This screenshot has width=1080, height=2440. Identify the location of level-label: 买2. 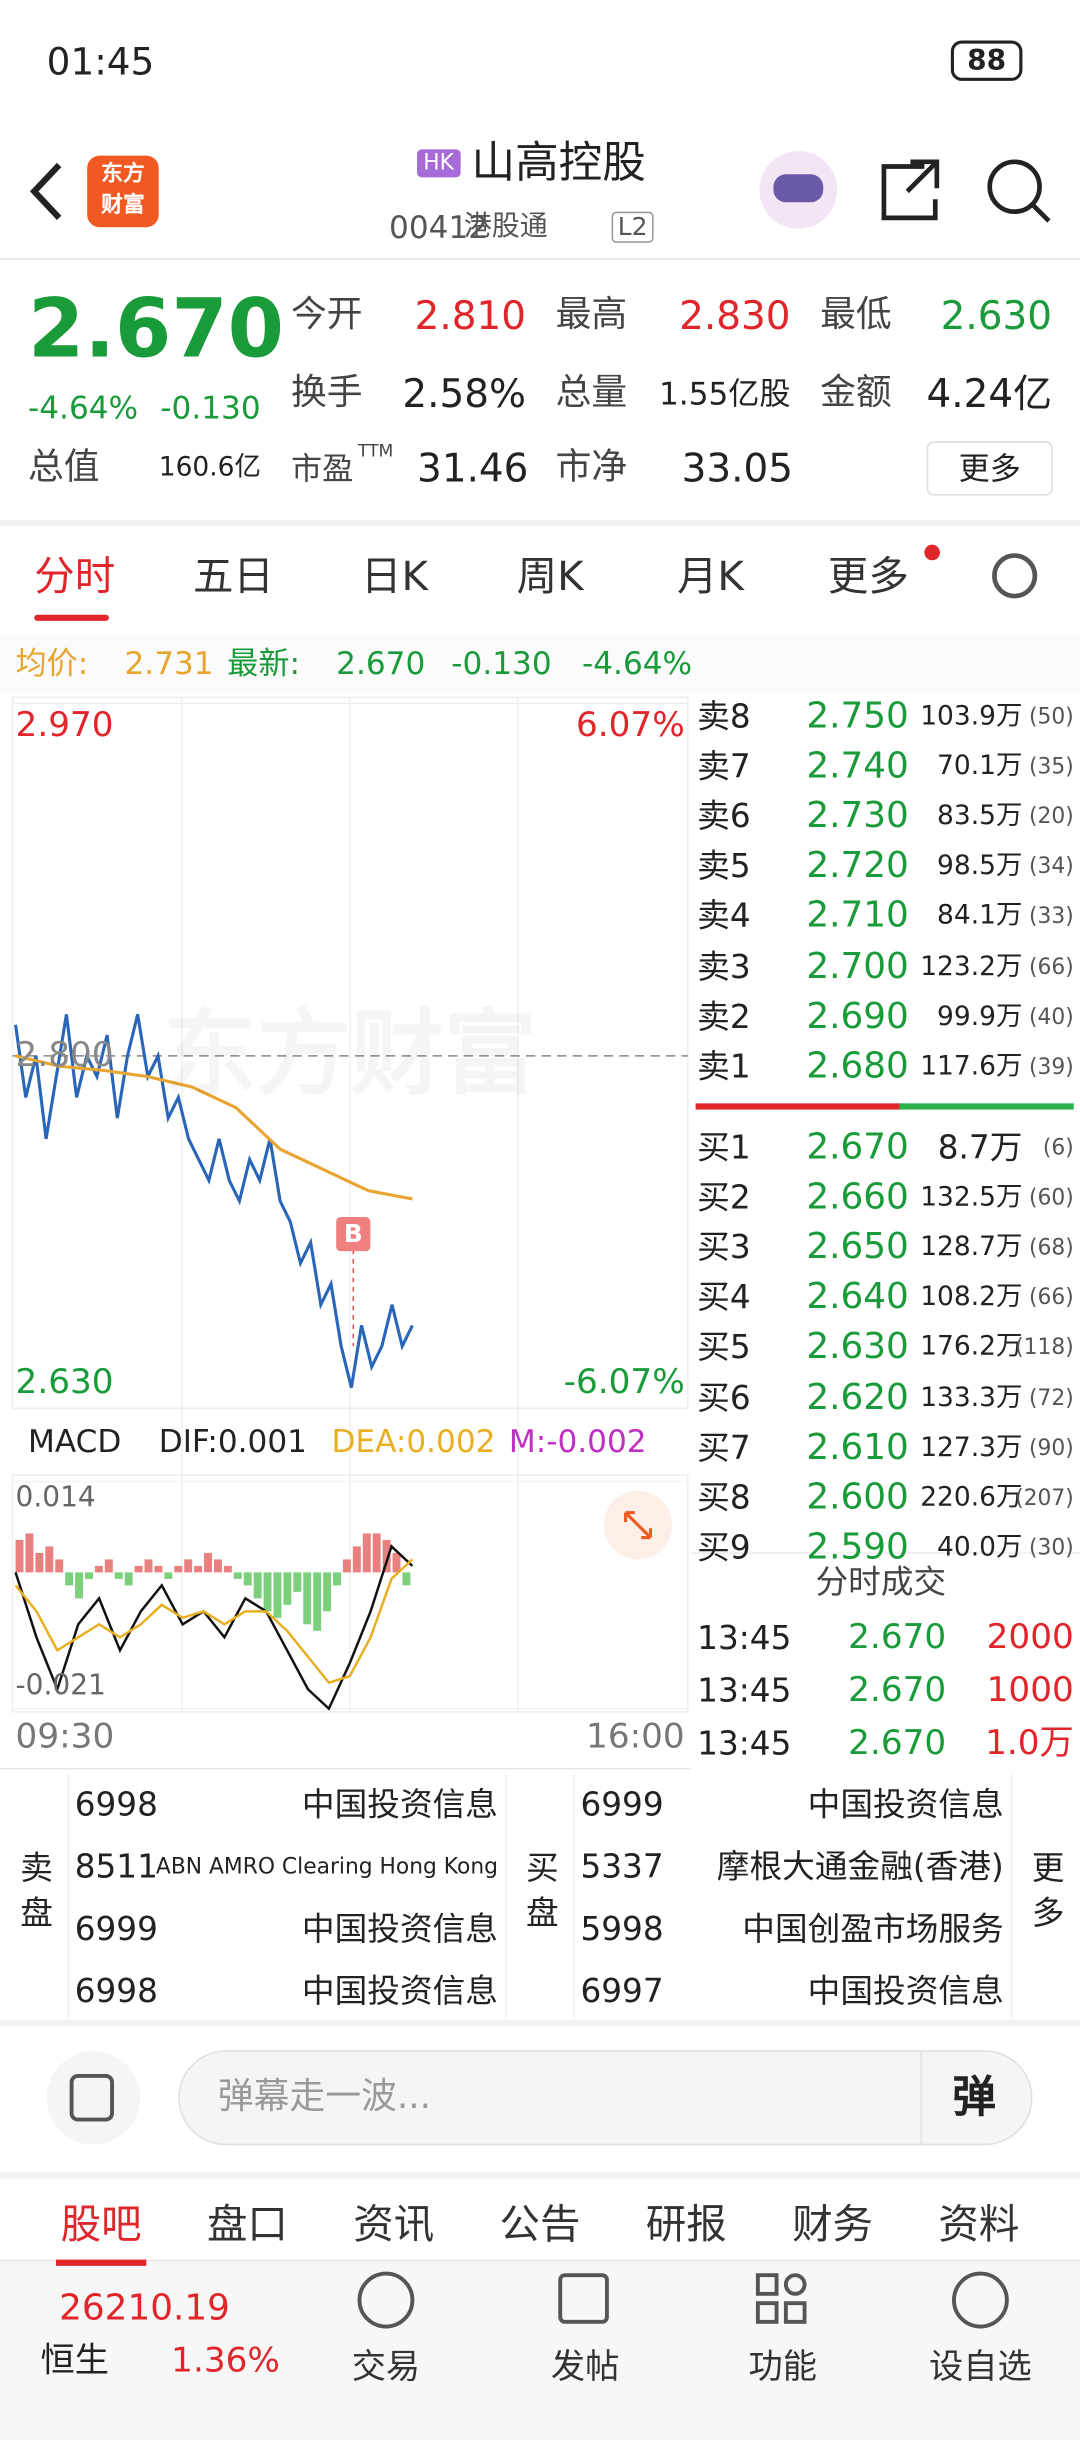
(724, 1197).